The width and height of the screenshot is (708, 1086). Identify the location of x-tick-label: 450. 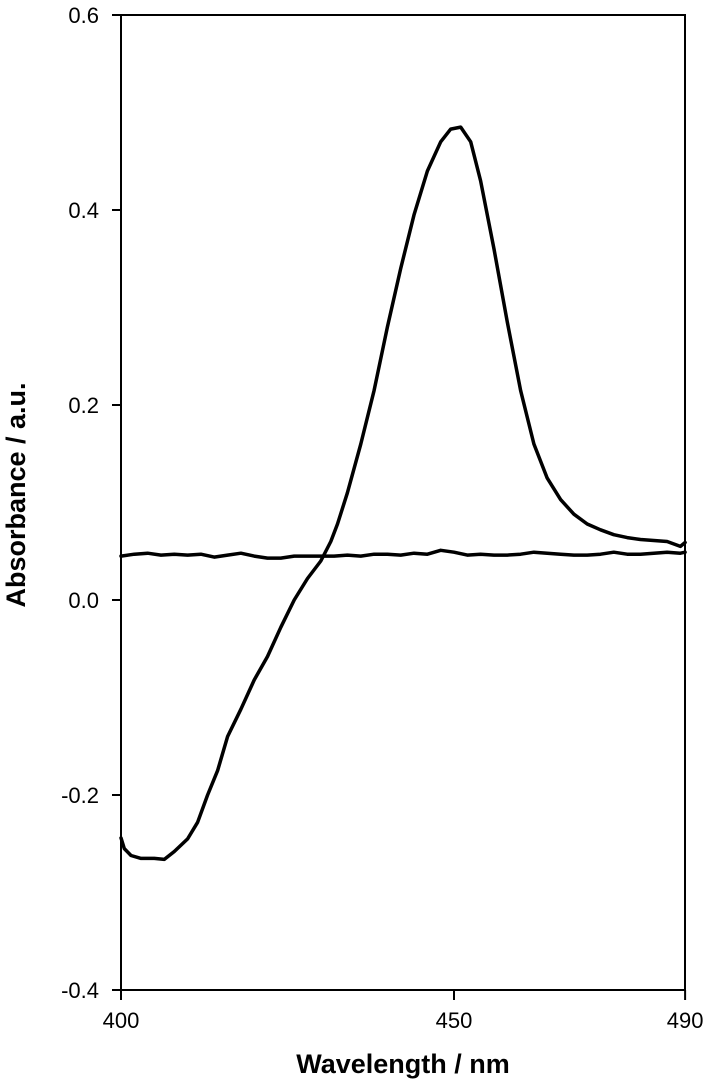
(454, 1020).